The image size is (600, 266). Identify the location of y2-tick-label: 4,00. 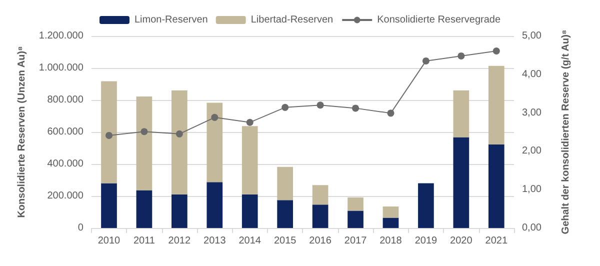
(532, 74).